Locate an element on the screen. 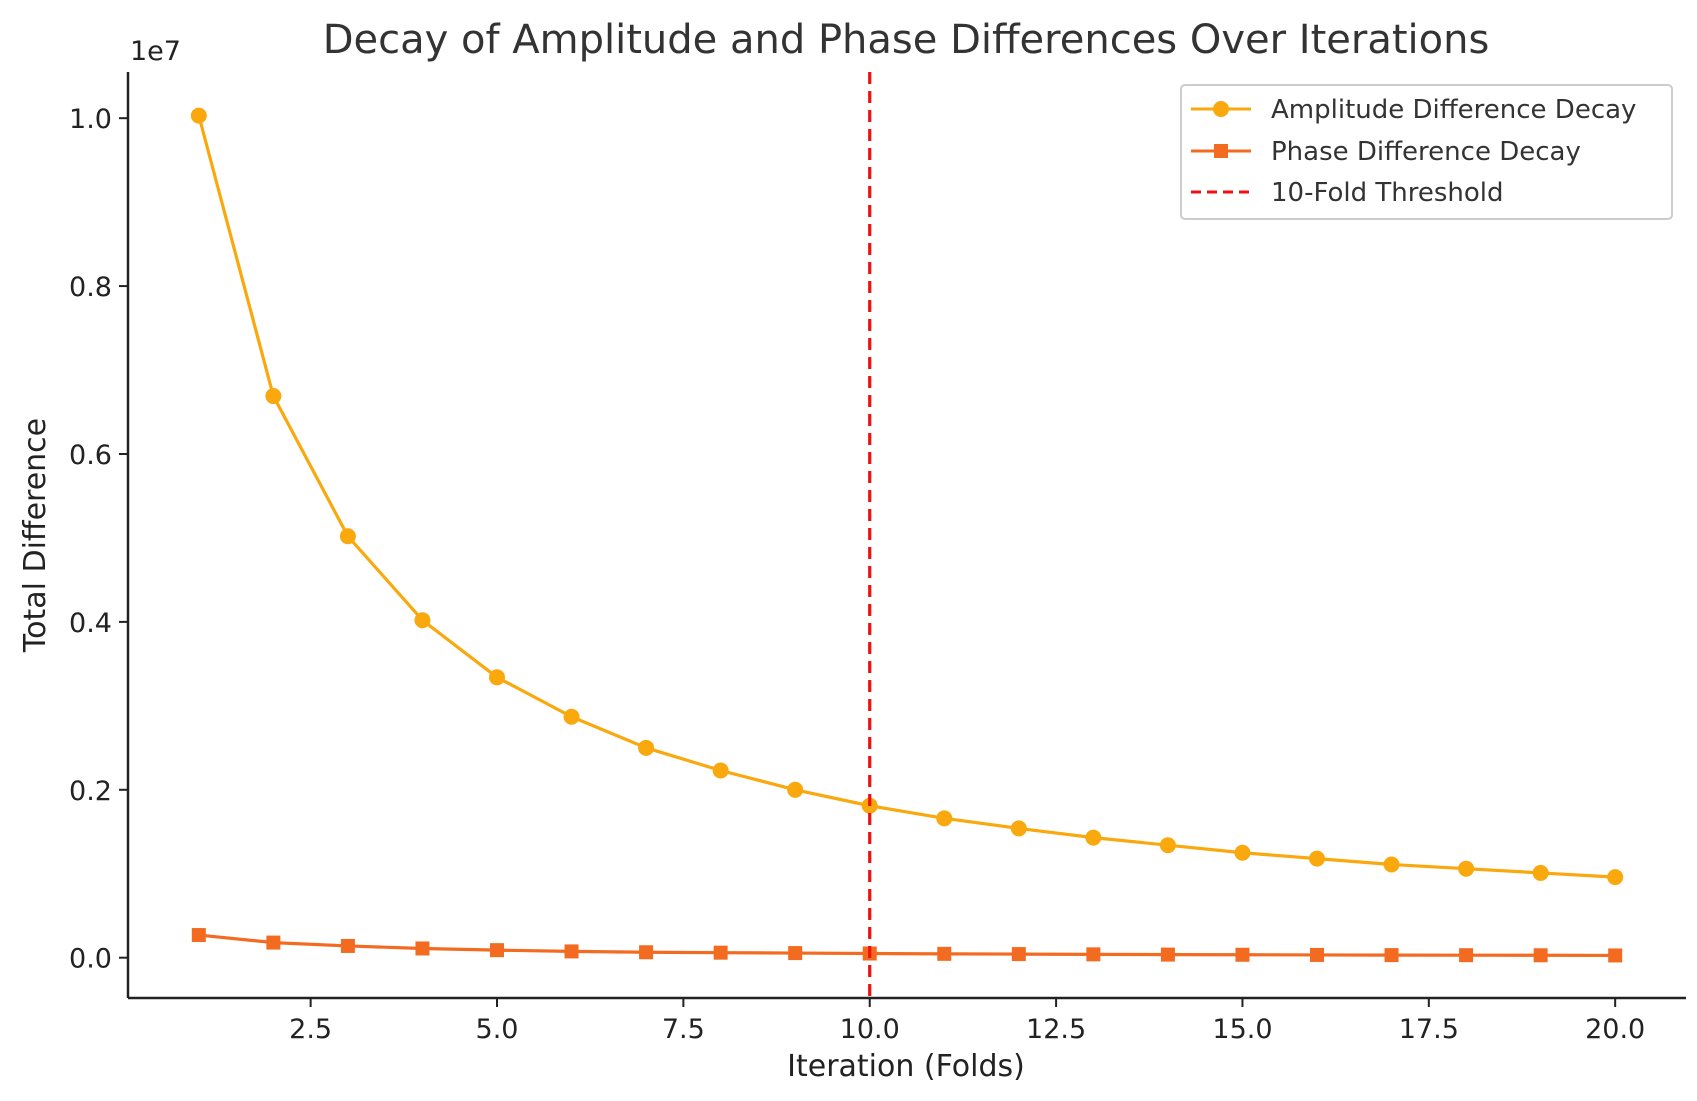 The width and height of the screenshot is (1697, 1101). legend-entry-phase: Phase Difference Decay is located at coordinates (1386, 152).